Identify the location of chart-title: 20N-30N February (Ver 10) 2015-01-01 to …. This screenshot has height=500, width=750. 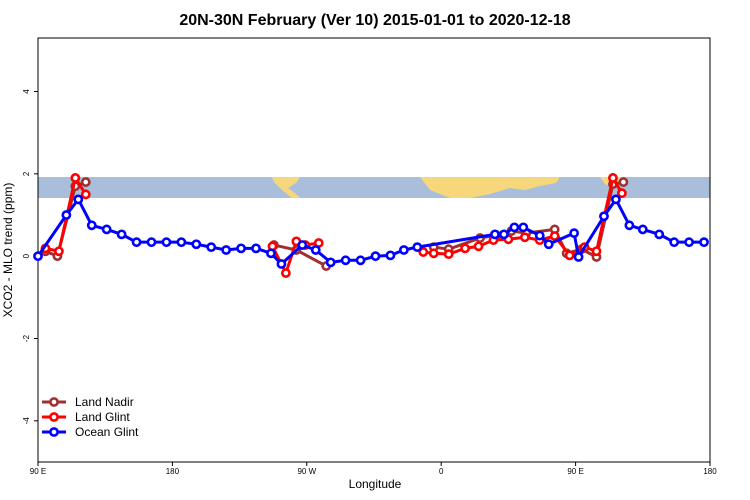
(374, 20).